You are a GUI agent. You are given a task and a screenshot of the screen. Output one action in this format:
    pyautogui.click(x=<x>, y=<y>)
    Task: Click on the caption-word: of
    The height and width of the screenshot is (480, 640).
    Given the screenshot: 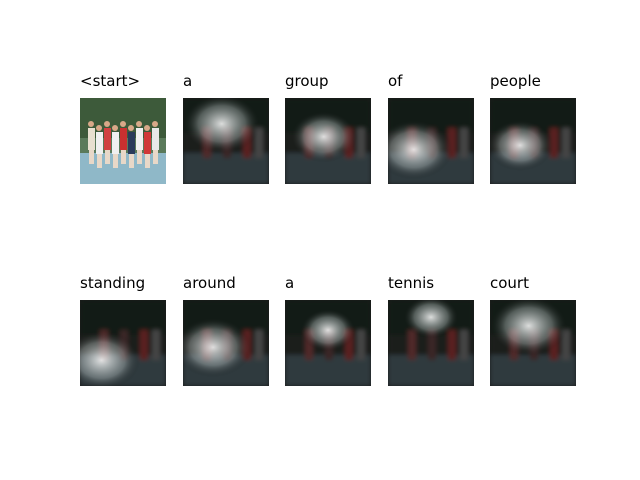 What is the action you would take?
    pyautogui.click(x=395, y=81)
    